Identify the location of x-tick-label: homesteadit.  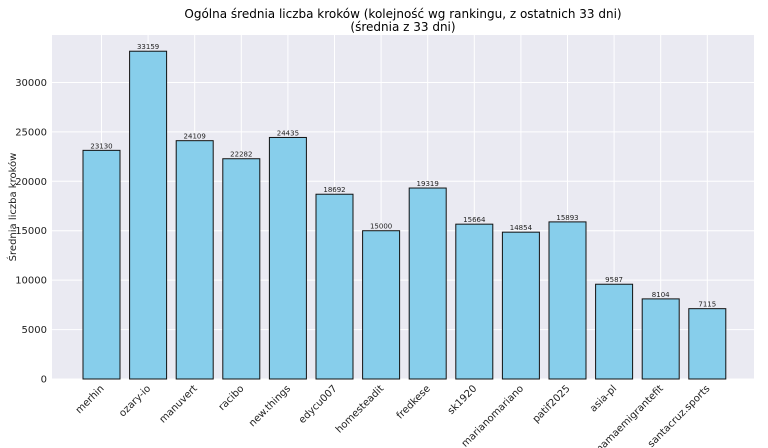
(360, 409).